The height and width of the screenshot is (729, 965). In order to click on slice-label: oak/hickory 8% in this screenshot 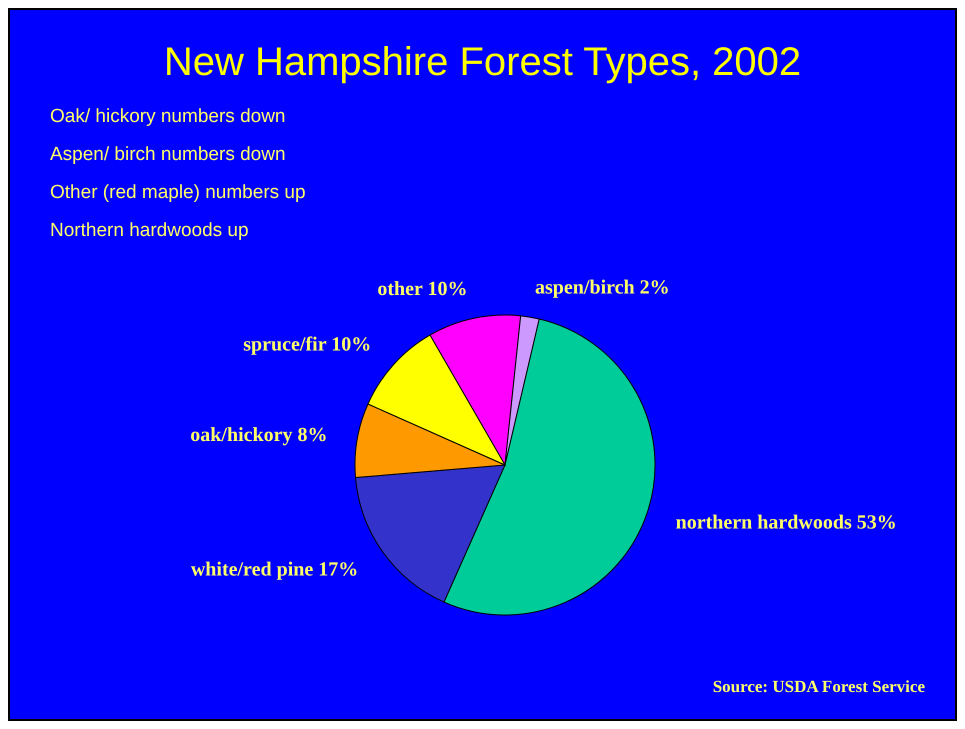, I will do `click(259, 435)`.